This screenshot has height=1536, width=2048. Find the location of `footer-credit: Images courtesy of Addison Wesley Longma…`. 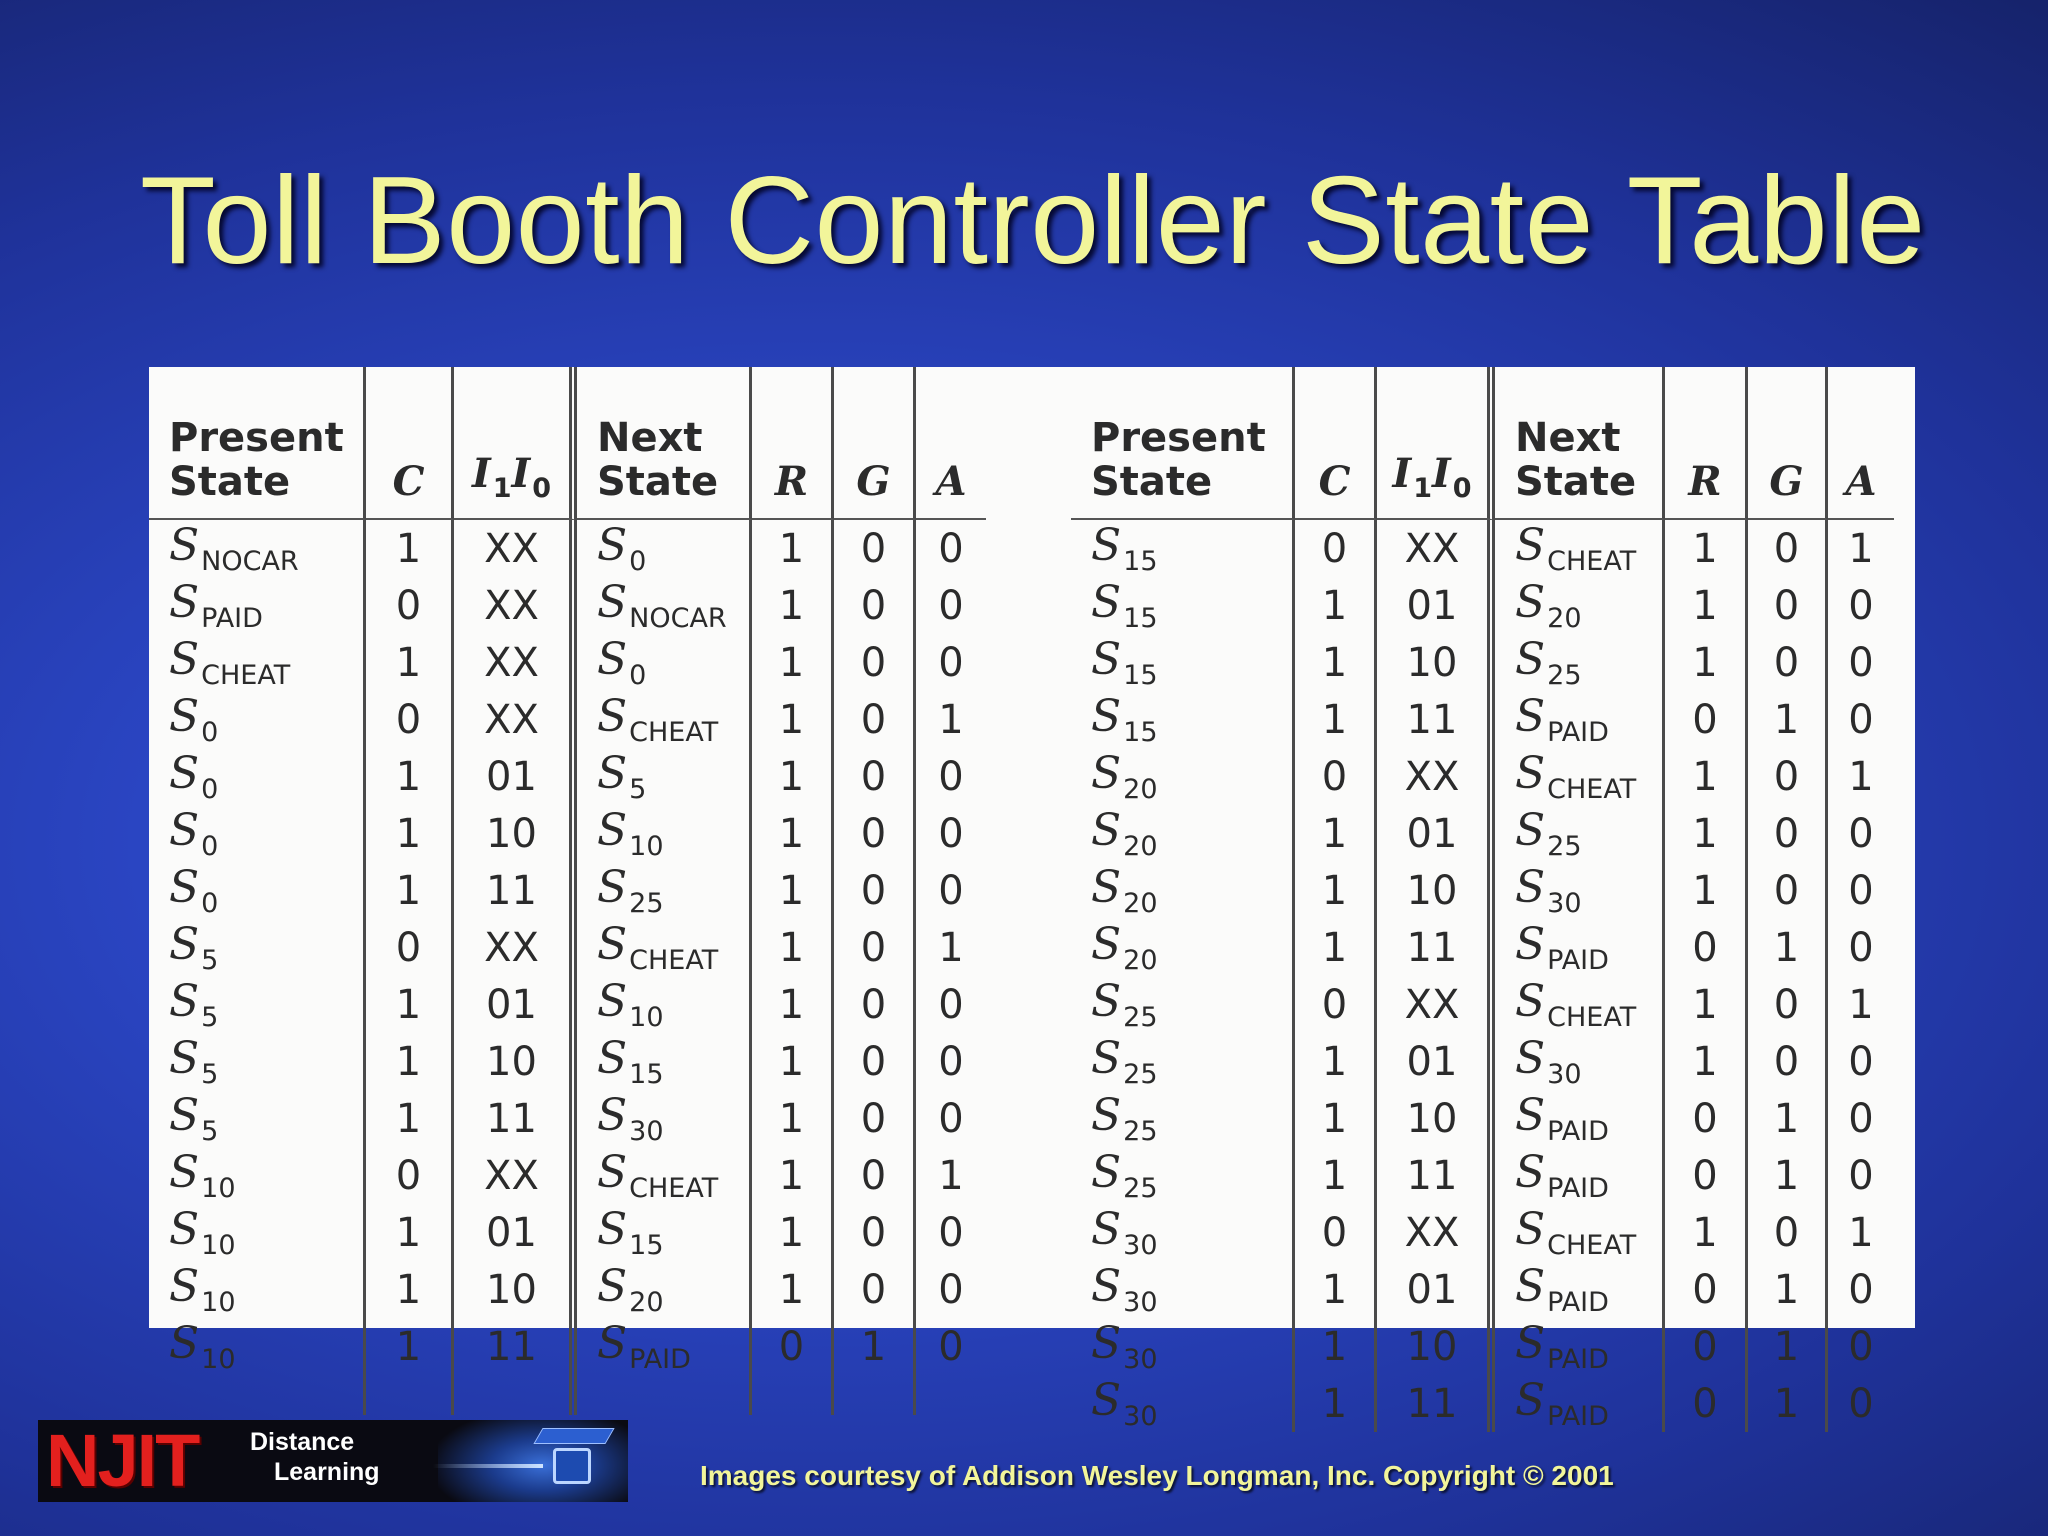

footer-credit: Images courtesy of Addison Wesley Longma… is located at coordinates (1157, 1475).